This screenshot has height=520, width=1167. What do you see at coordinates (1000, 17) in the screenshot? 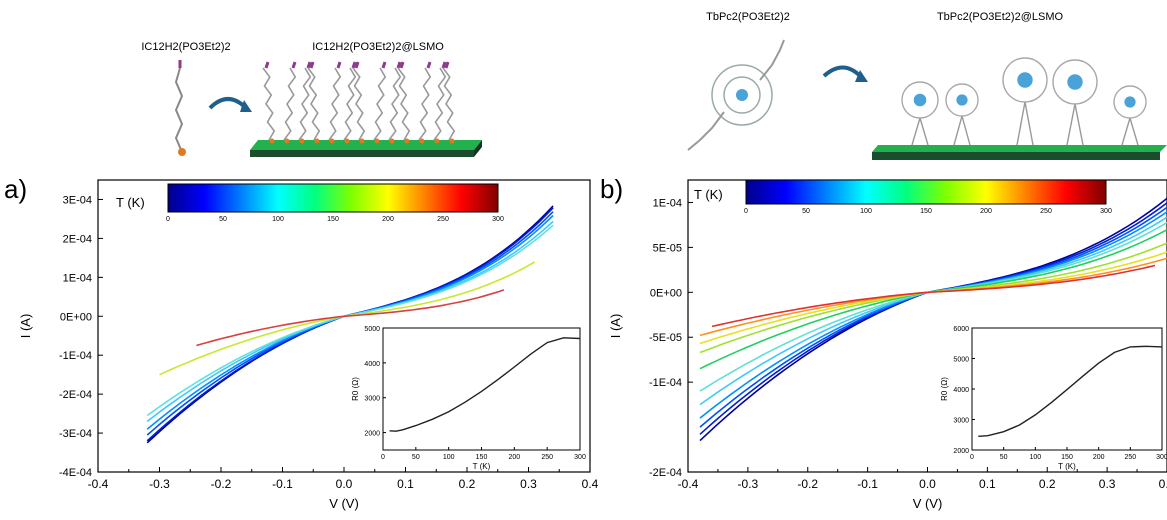
I see `assembly-formula-right: TbPc2(PO3Et2)2@LSMO` at bounding box center [1000, 17].